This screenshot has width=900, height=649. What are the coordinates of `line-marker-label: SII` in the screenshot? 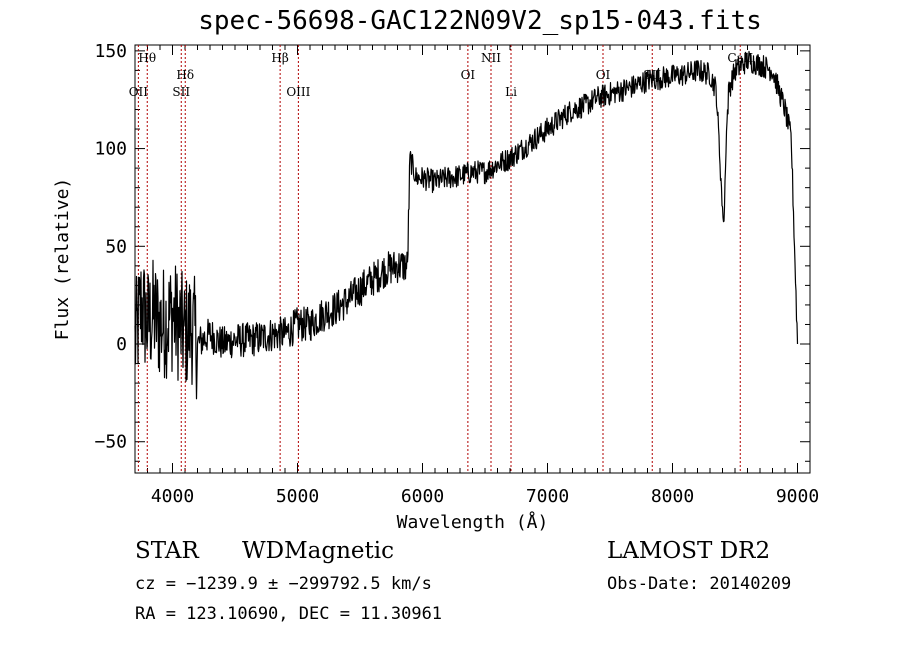 It's located at (181, 92).